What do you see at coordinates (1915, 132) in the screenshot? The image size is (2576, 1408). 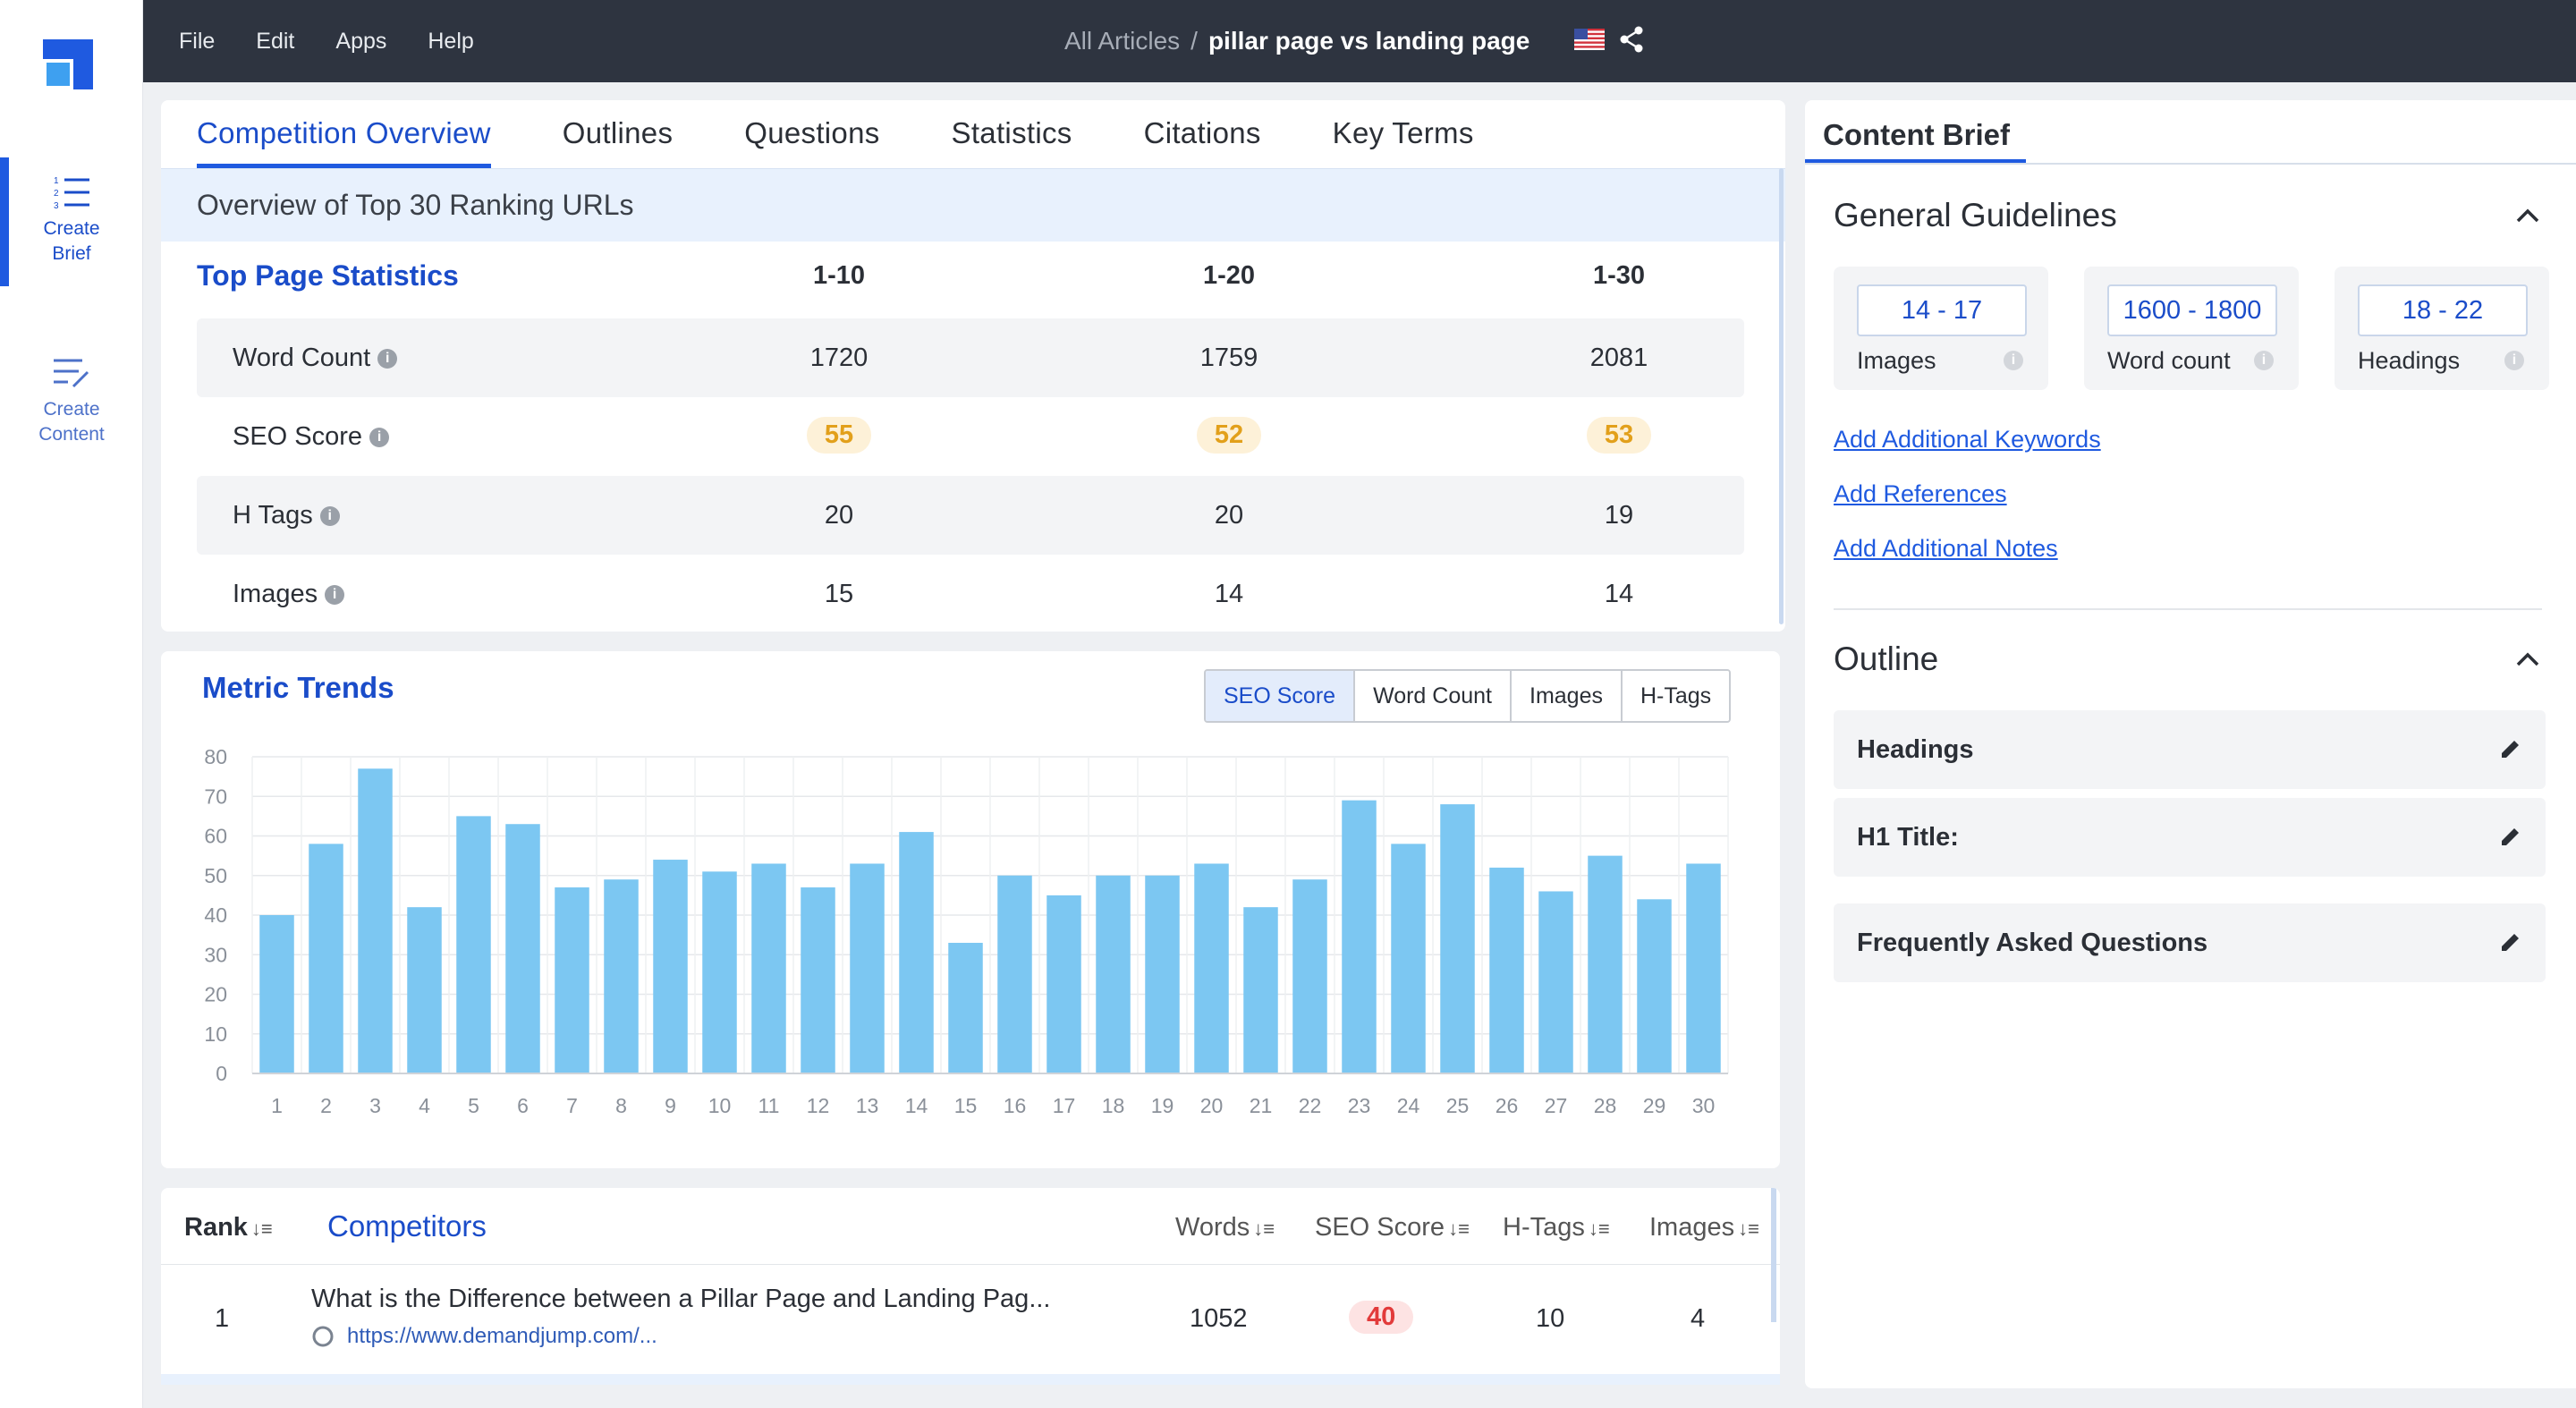 I see `tab-content-brief: Content Brief` at bounding box center [1915, 132].